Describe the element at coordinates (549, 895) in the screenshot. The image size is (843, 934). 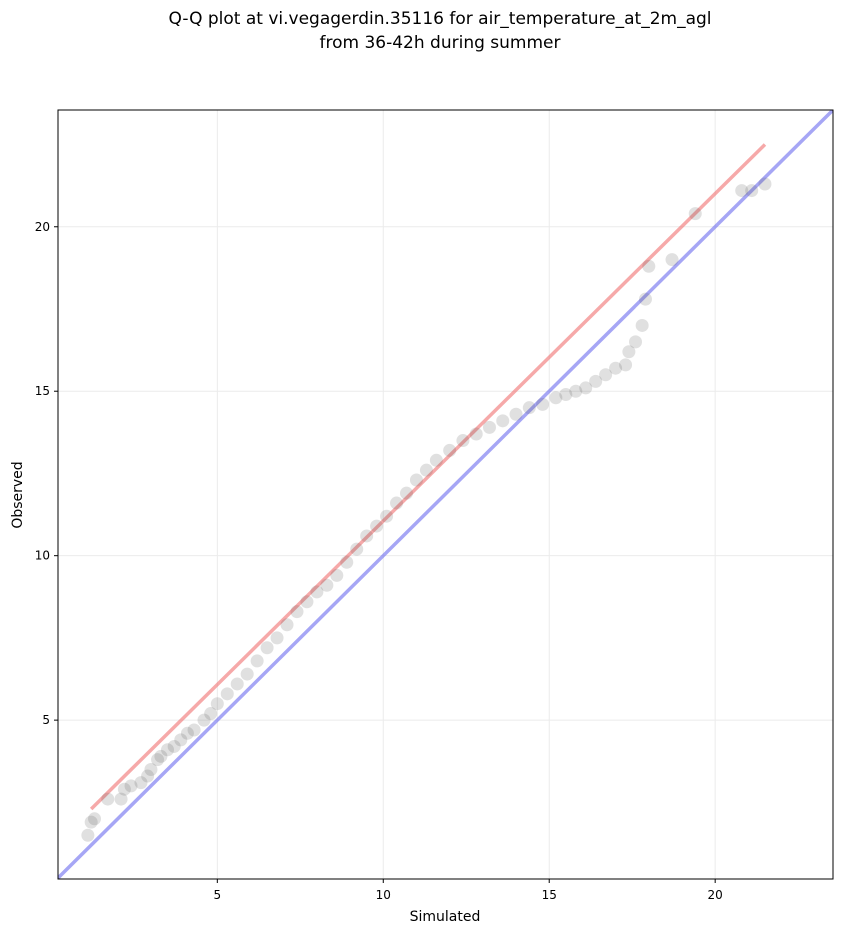
I see `x-tick-label: 15` at that location.